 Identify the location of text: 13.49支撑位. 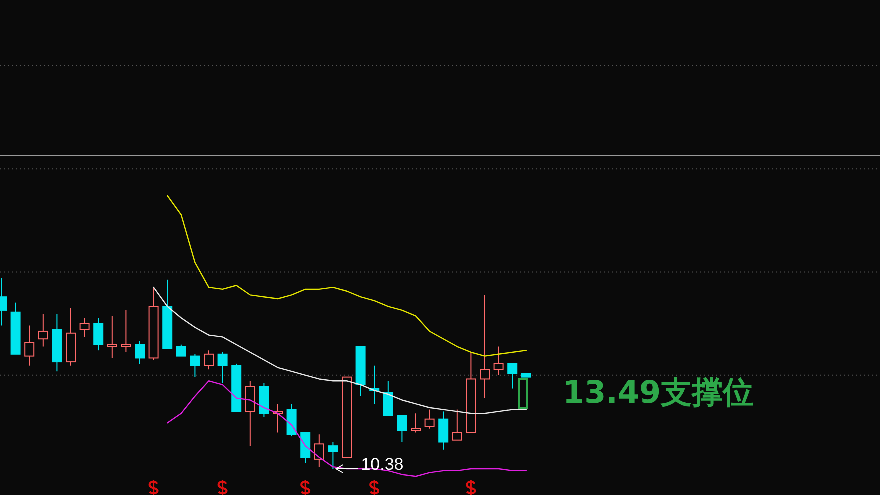
(658, 393).